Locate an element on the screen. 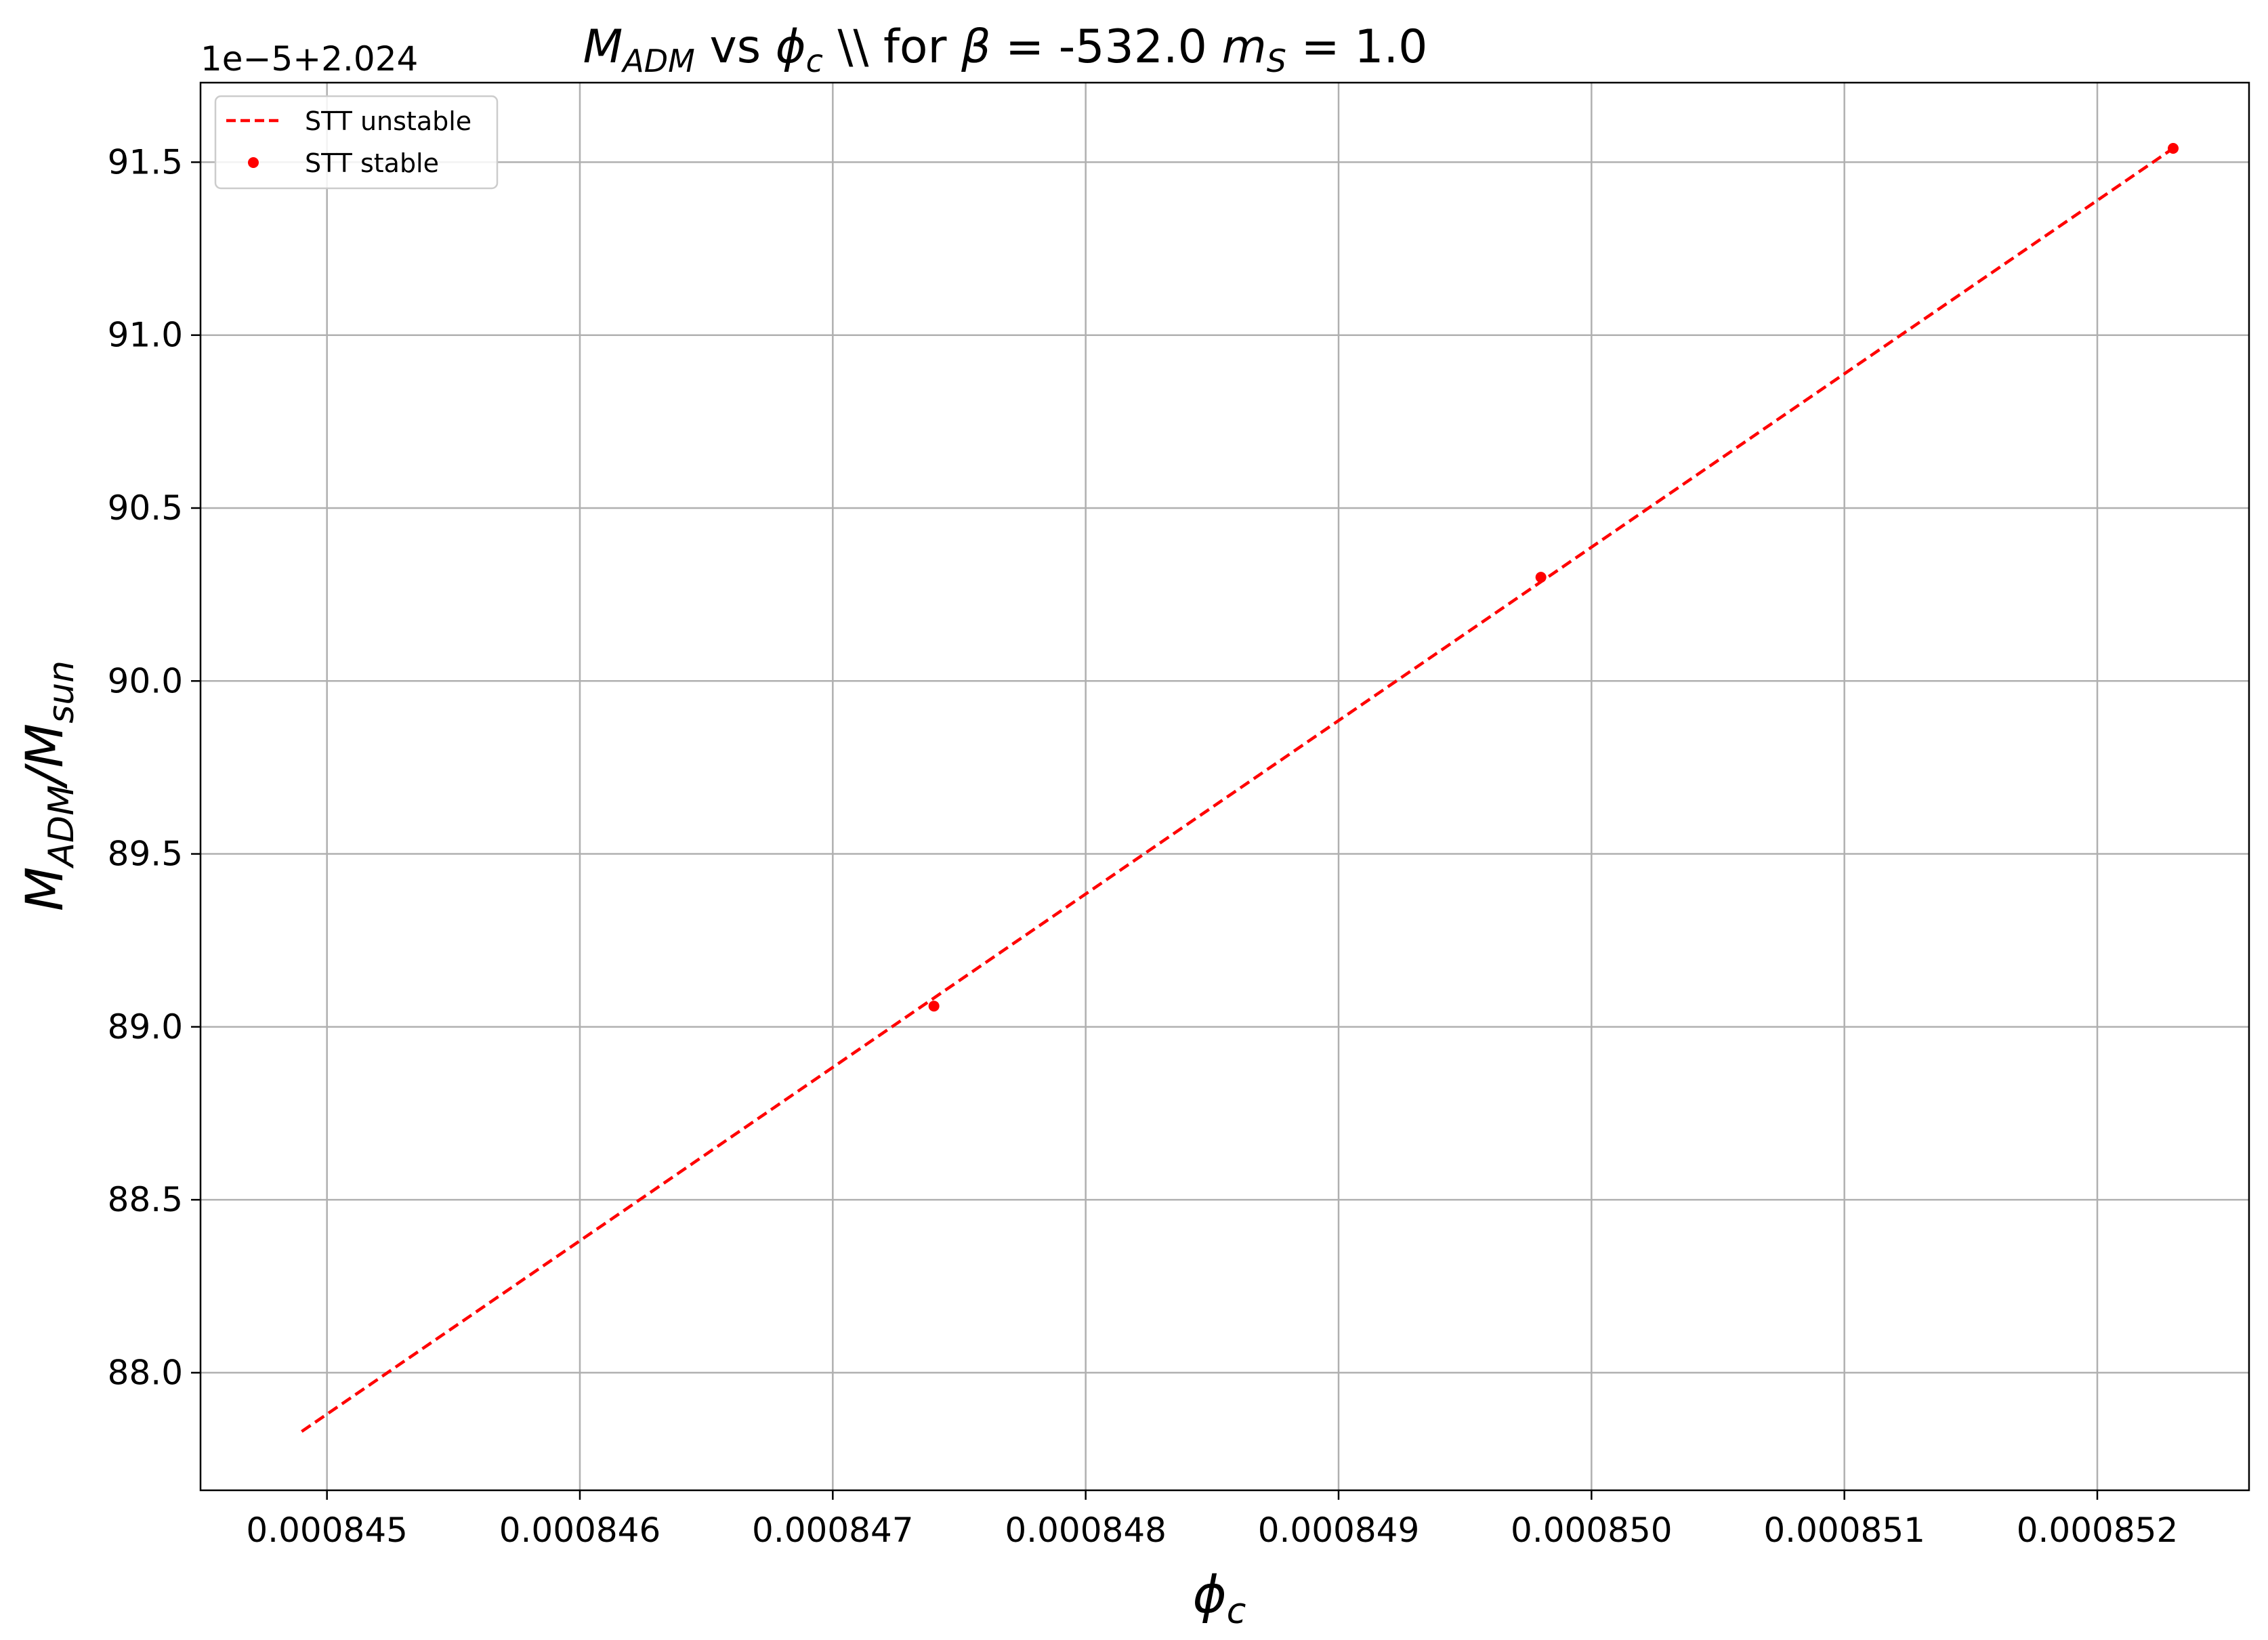  y-axis-ticks: 88.0 88.5 89.0 89.5 90.0 90.5 91.0 91.5 is located at coordinates (154, 767).